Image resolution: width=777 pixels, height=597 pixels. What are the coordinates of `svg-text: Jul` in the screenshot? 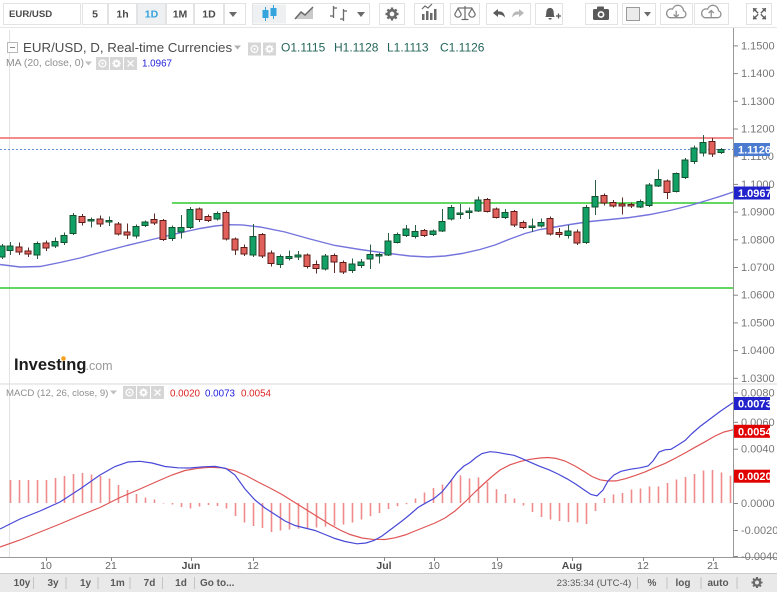 It's located at (383, 566).